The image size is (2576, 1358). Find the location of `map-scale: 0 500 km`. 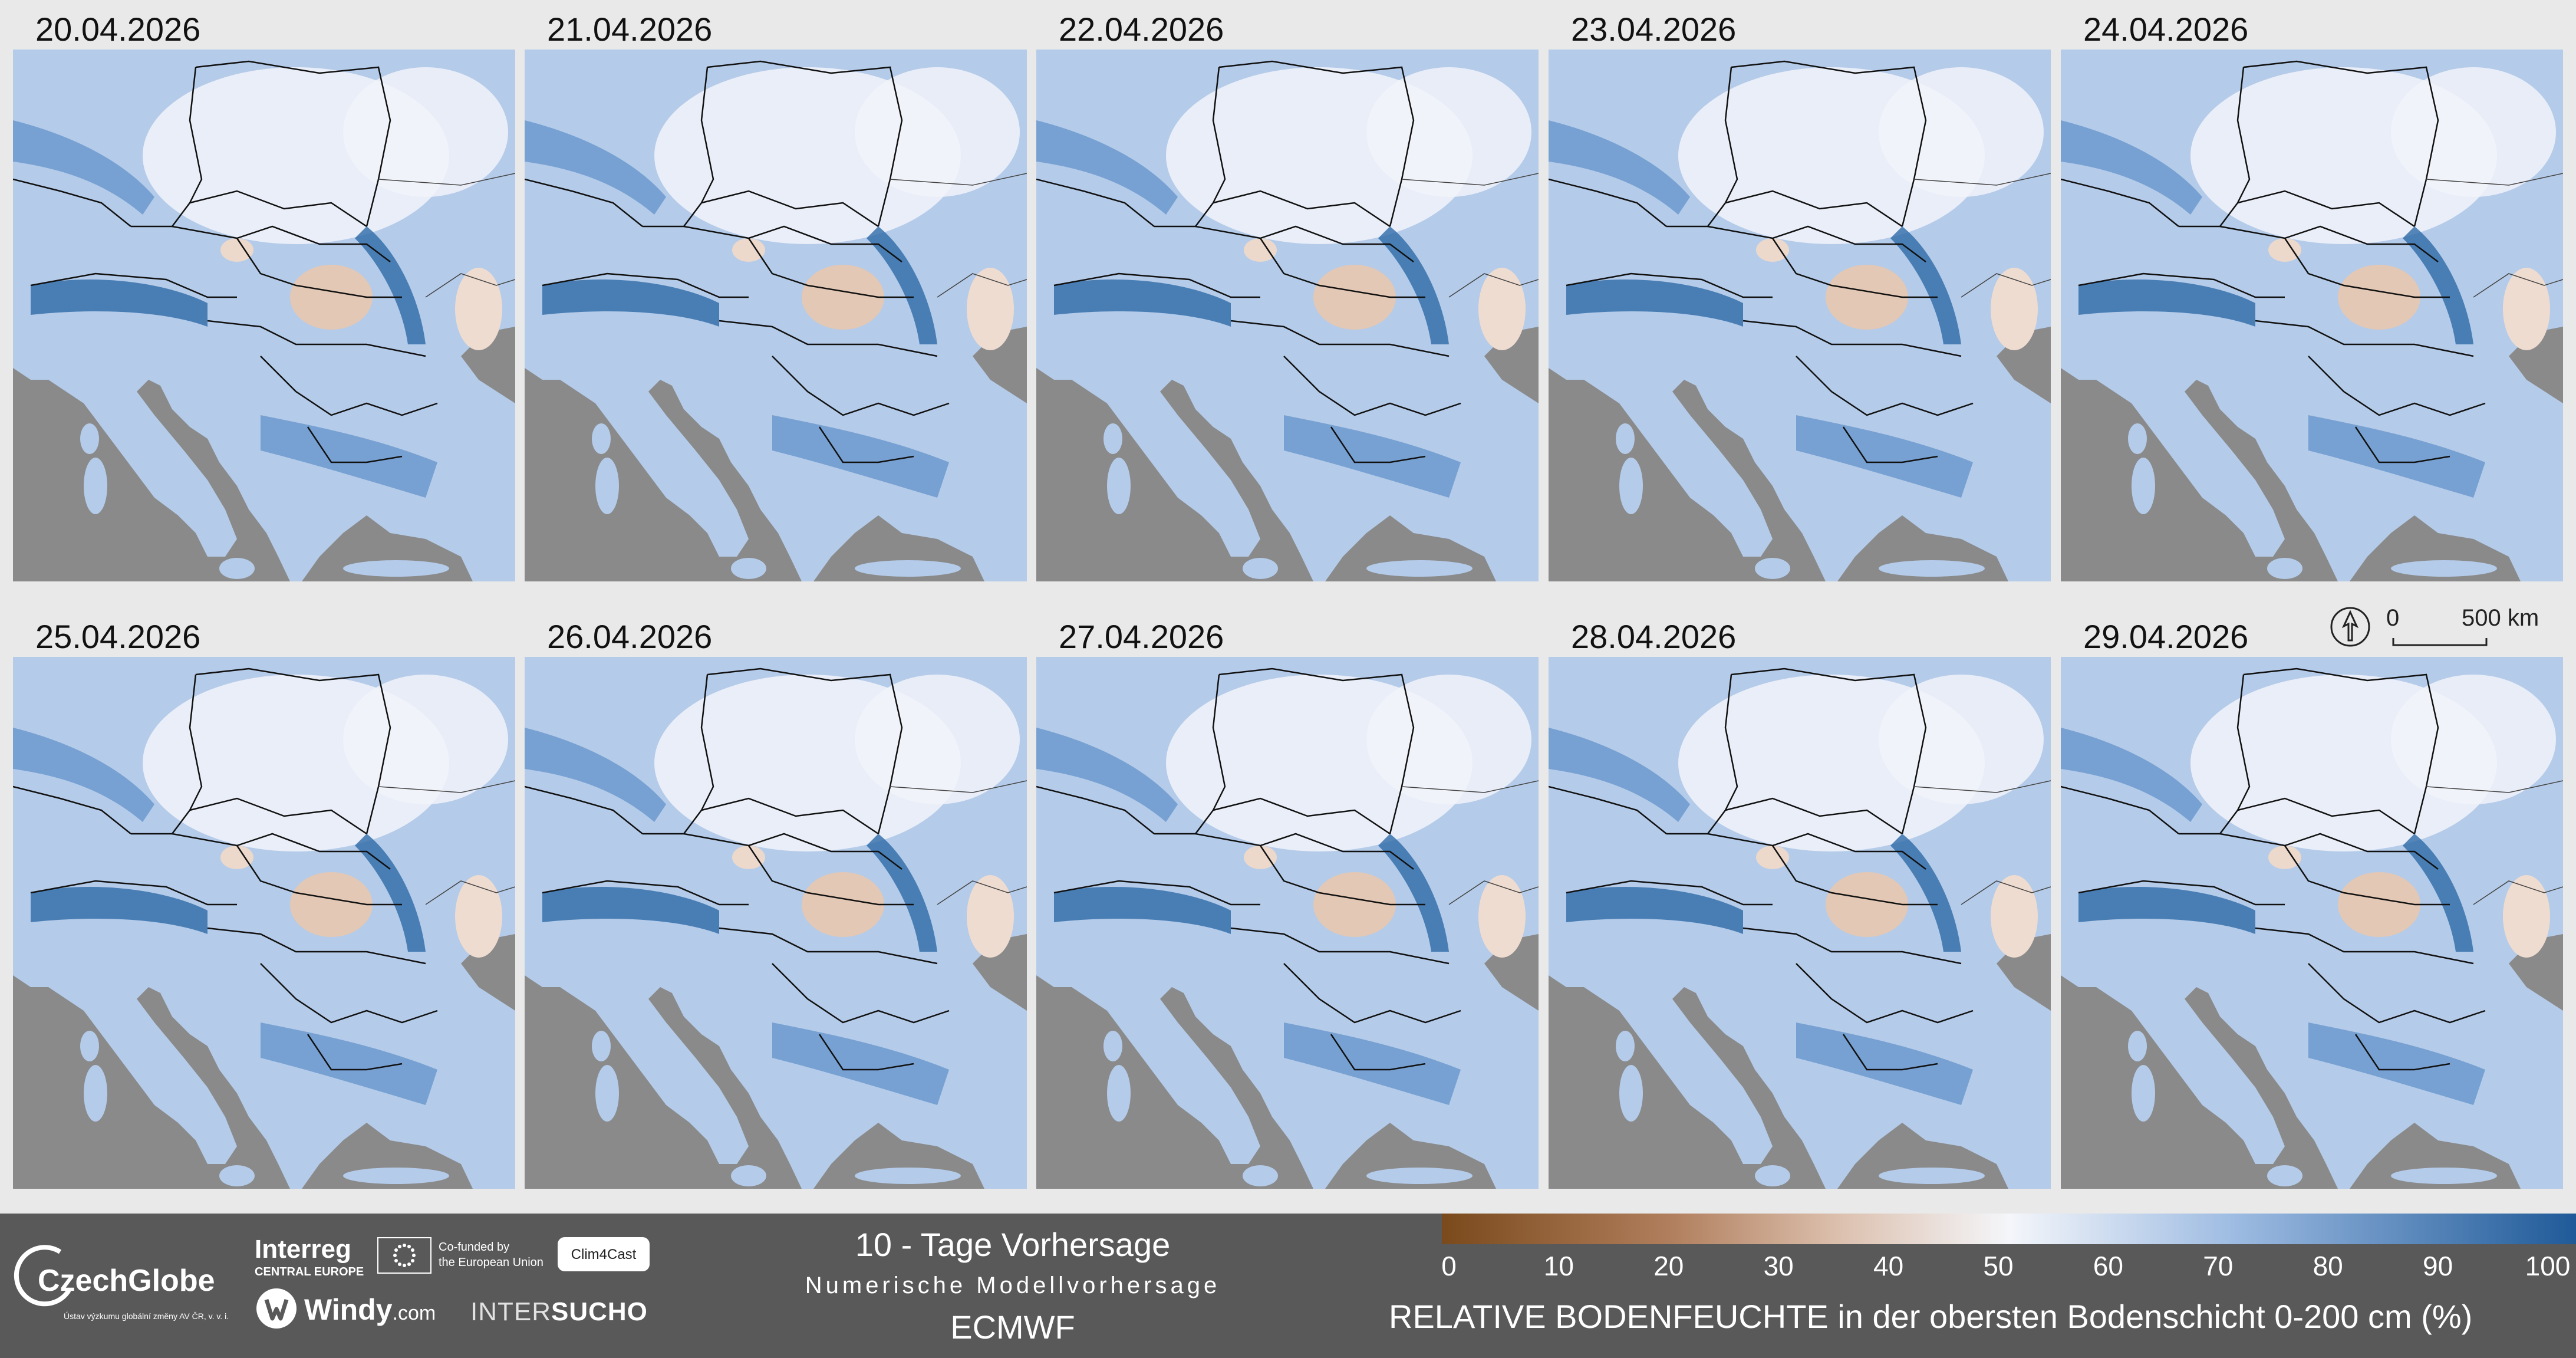

map-scale: 0 500 km is located at coordinates (2446, 629).